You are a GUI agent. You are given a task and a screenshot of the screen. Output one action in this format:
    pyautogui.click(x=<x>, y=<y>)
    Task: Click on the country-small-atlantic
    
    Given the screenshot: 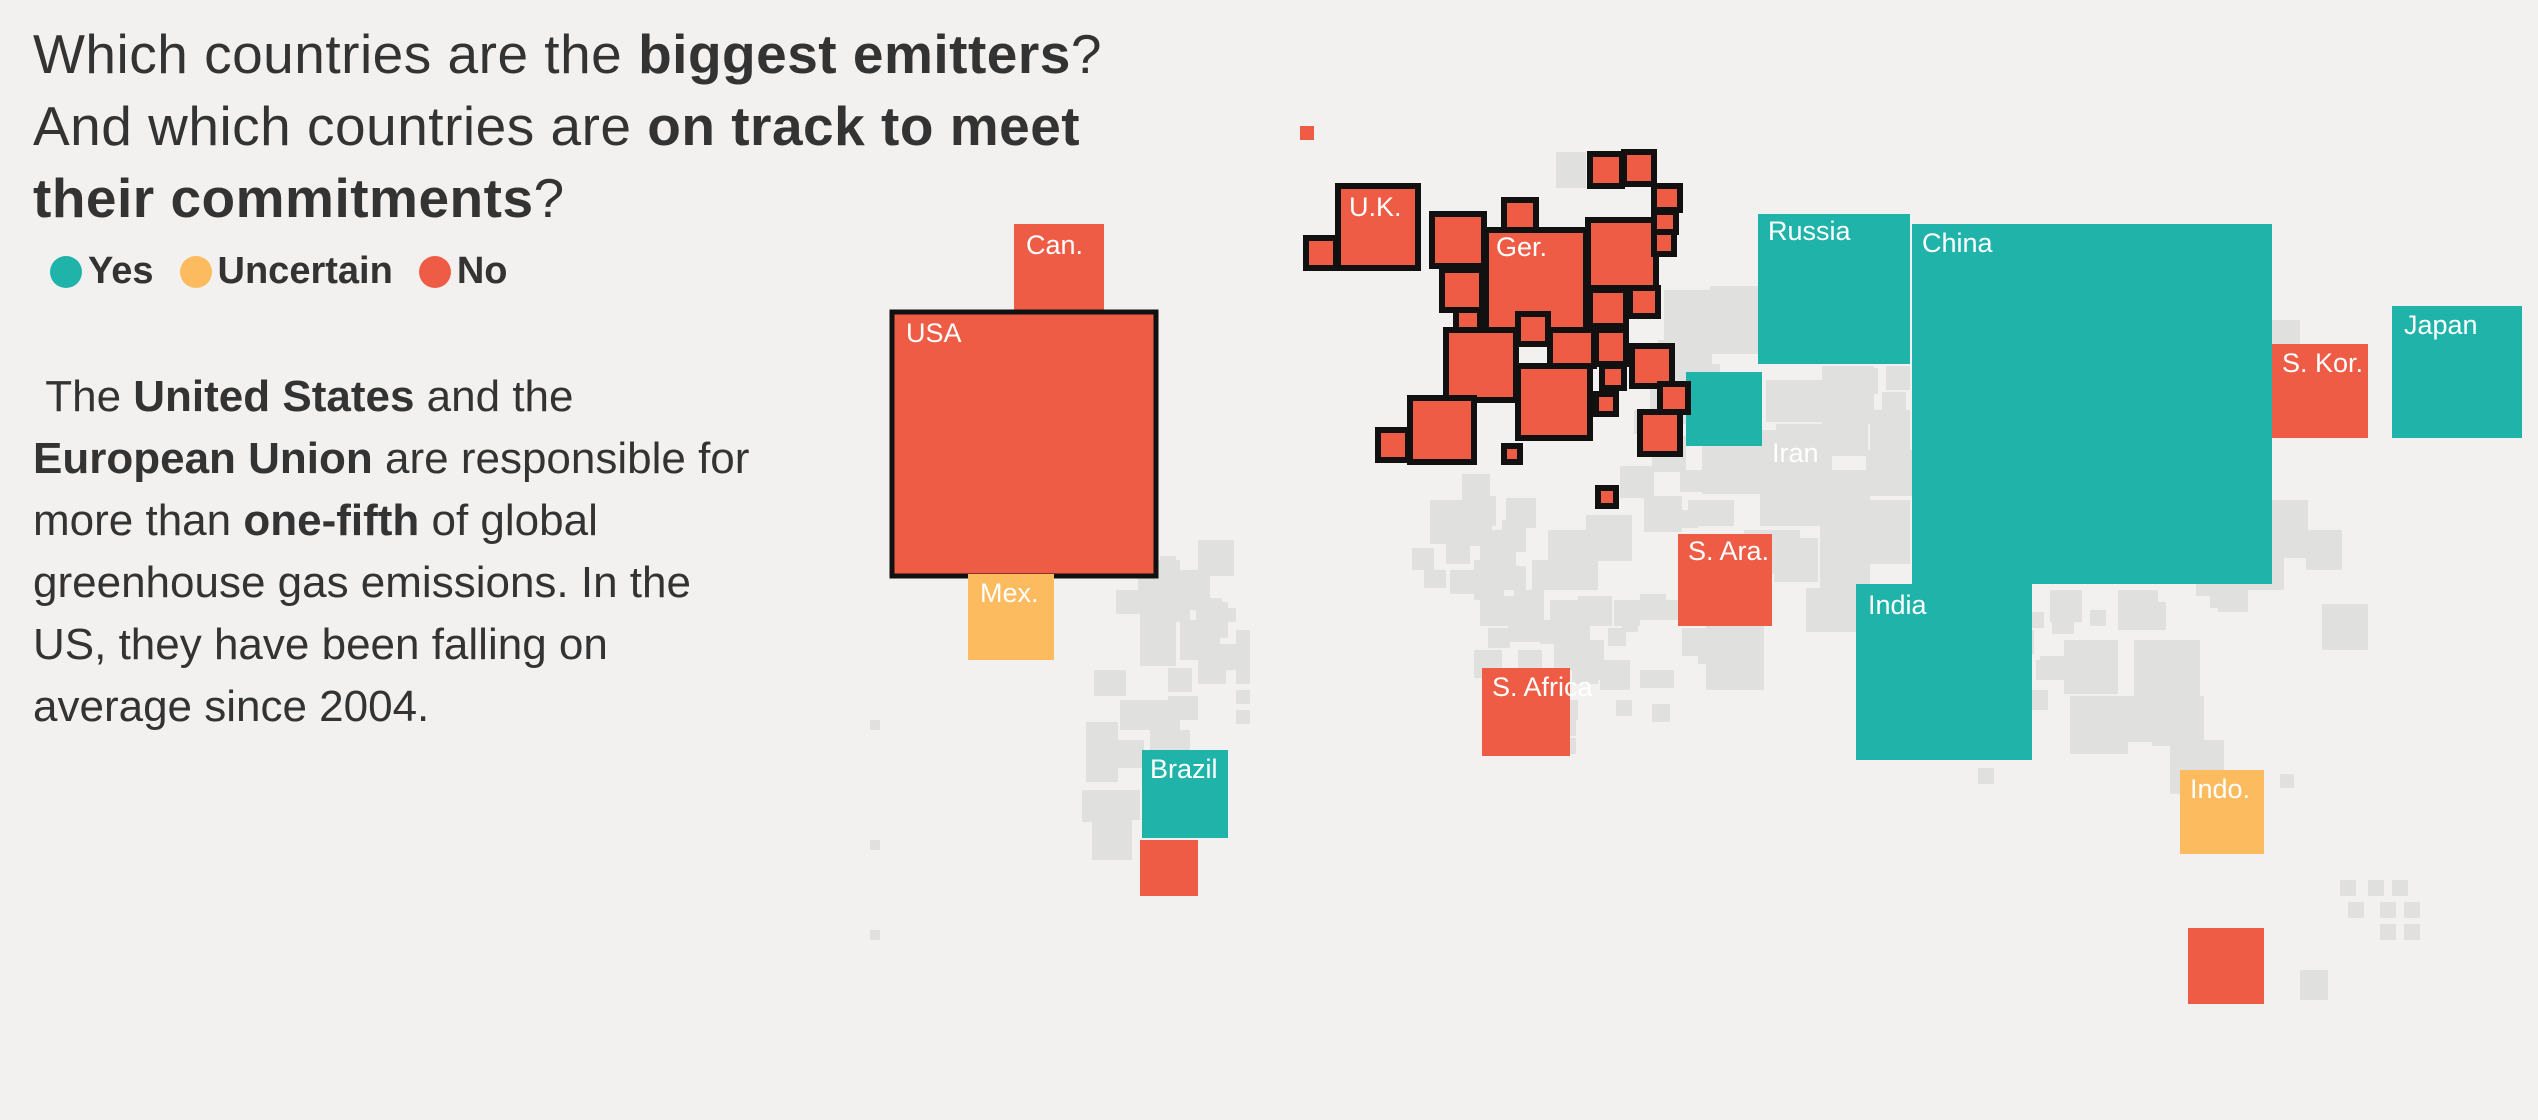 What is the action you would take?
    pyautogui.click(x=1307, y=133)
    